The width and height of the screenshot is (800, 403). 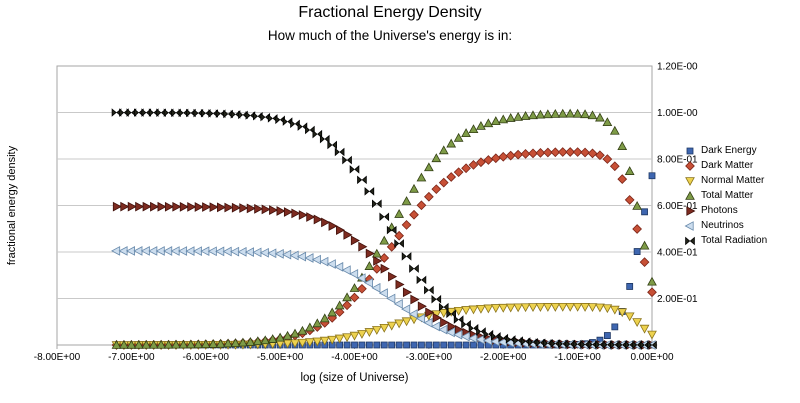 I want to click on legend-item-dark-energy: Dark Energy, so click(x=725, y=150).